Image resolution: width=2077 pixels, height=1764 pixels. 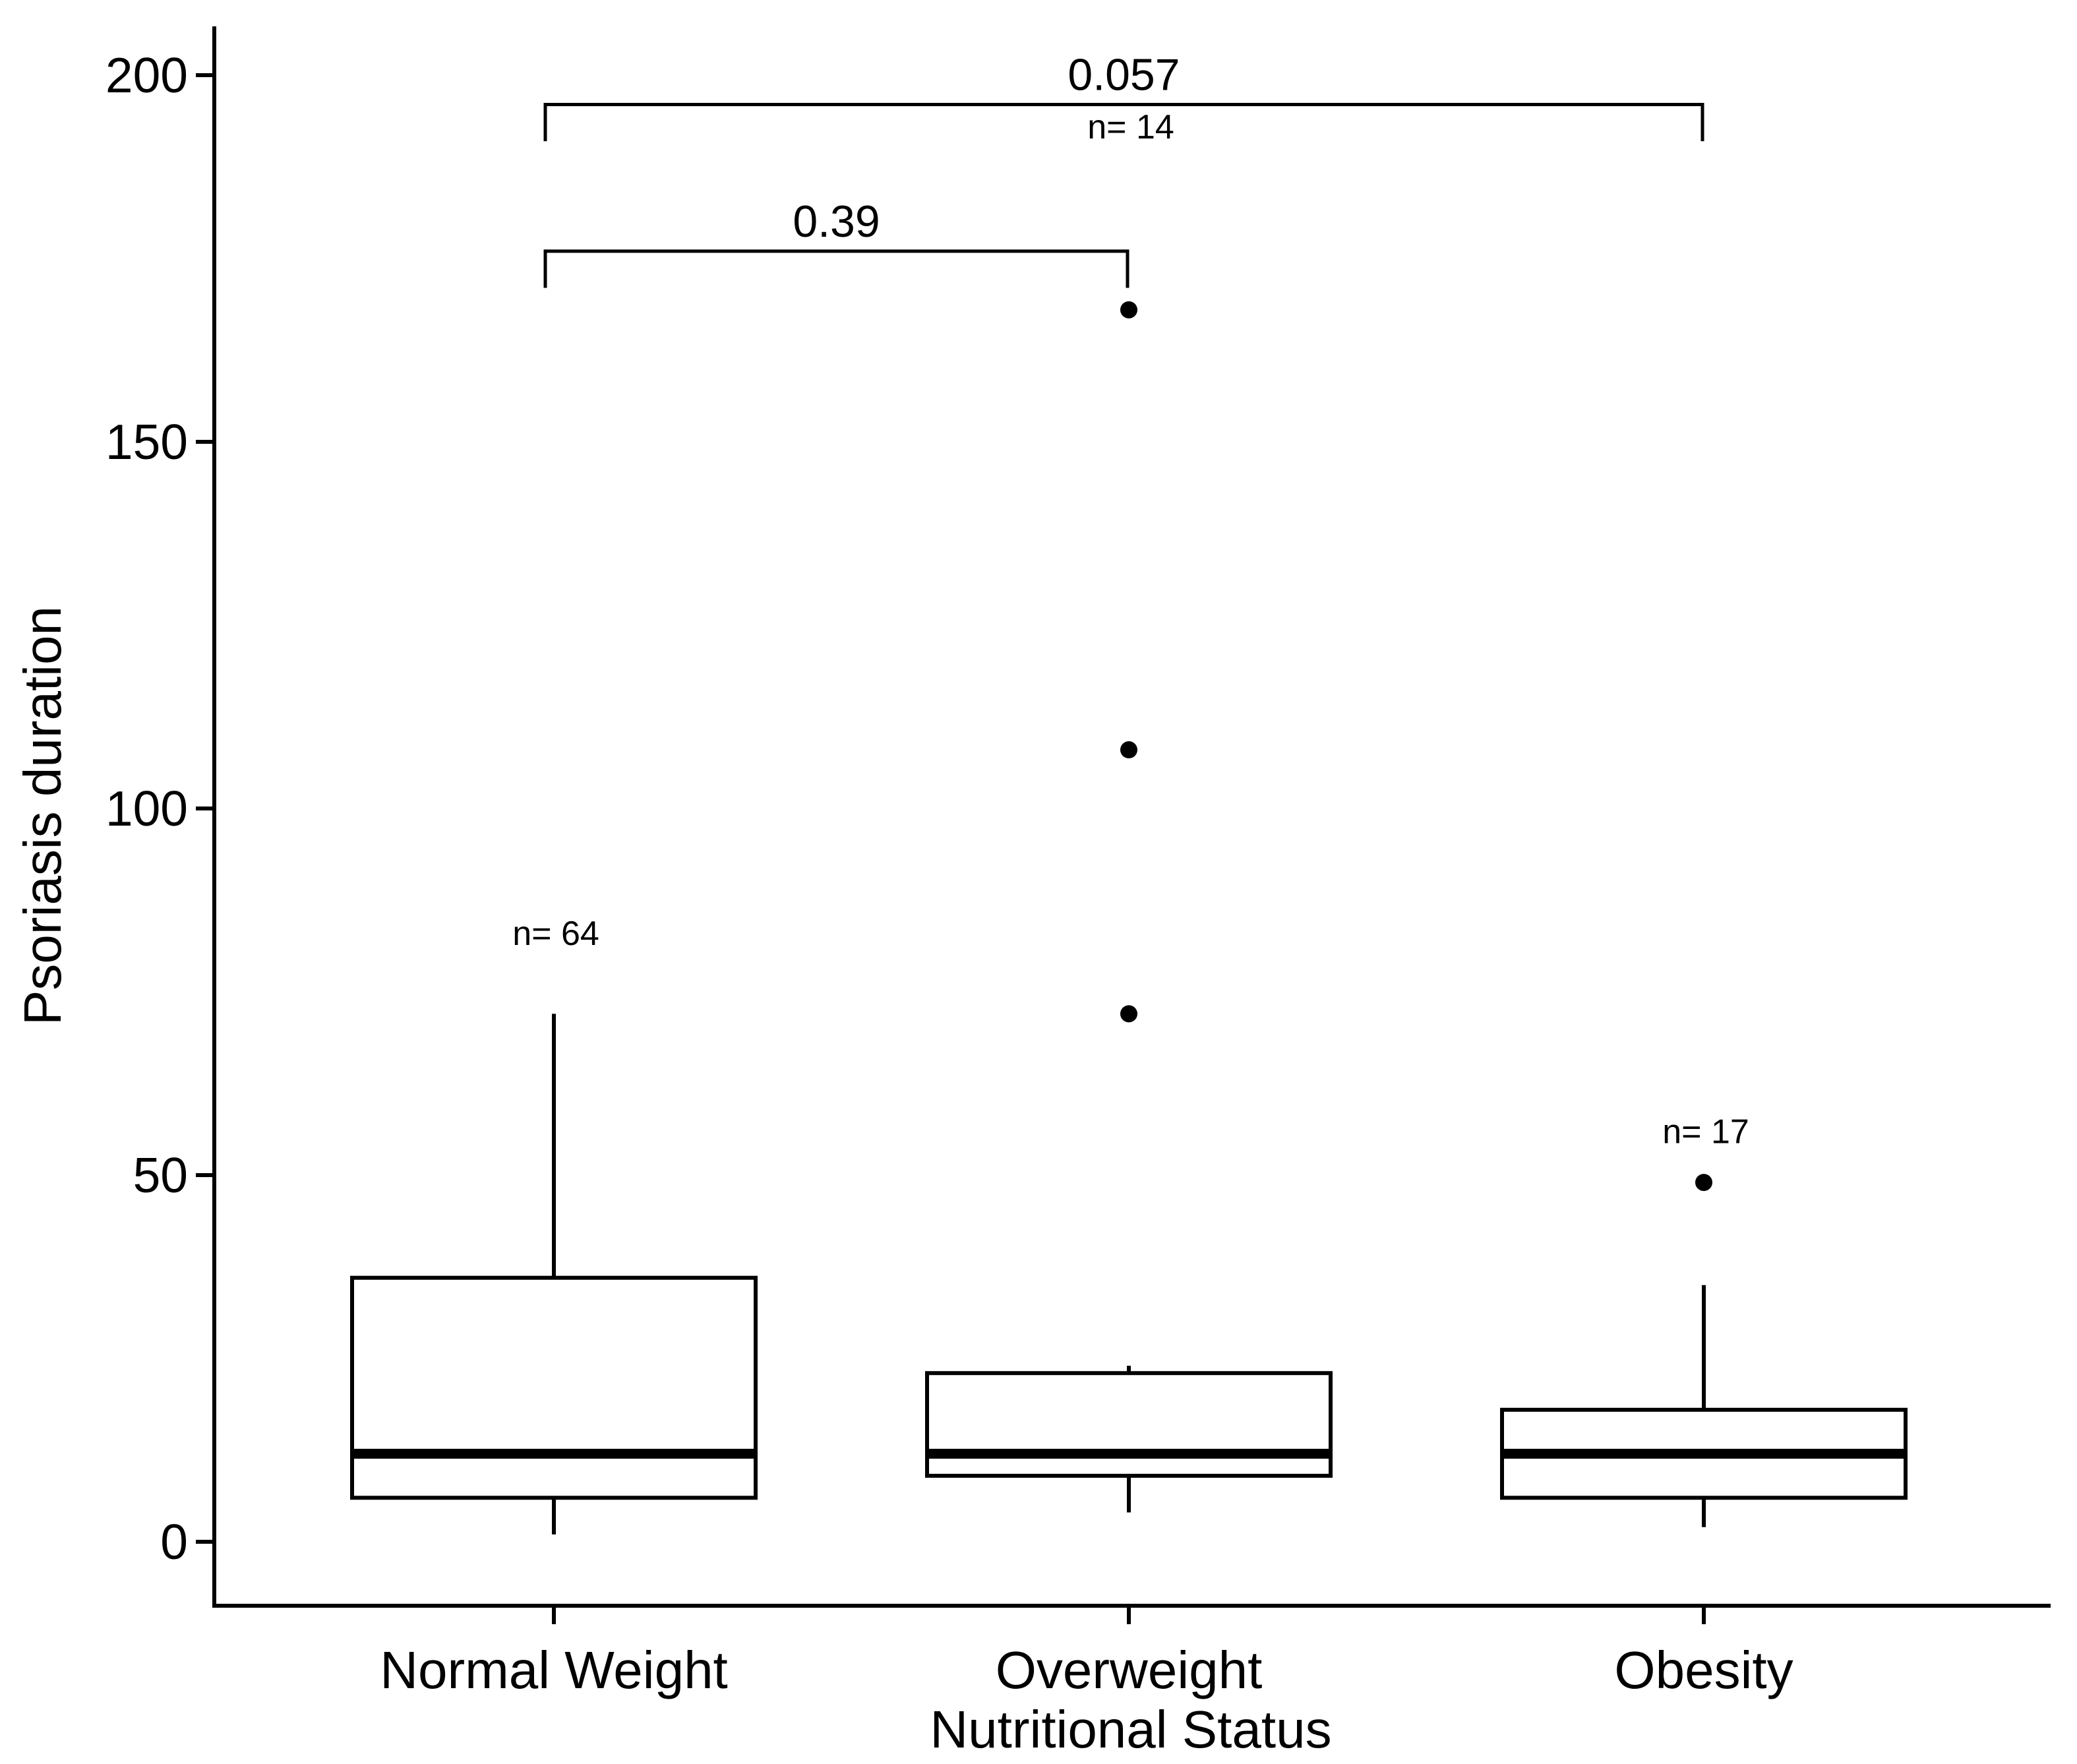 What do you see at coordinates (160, 1175) in the screenshot?
I see `y-tick-label: 50` at bounding box center [160, 1175].